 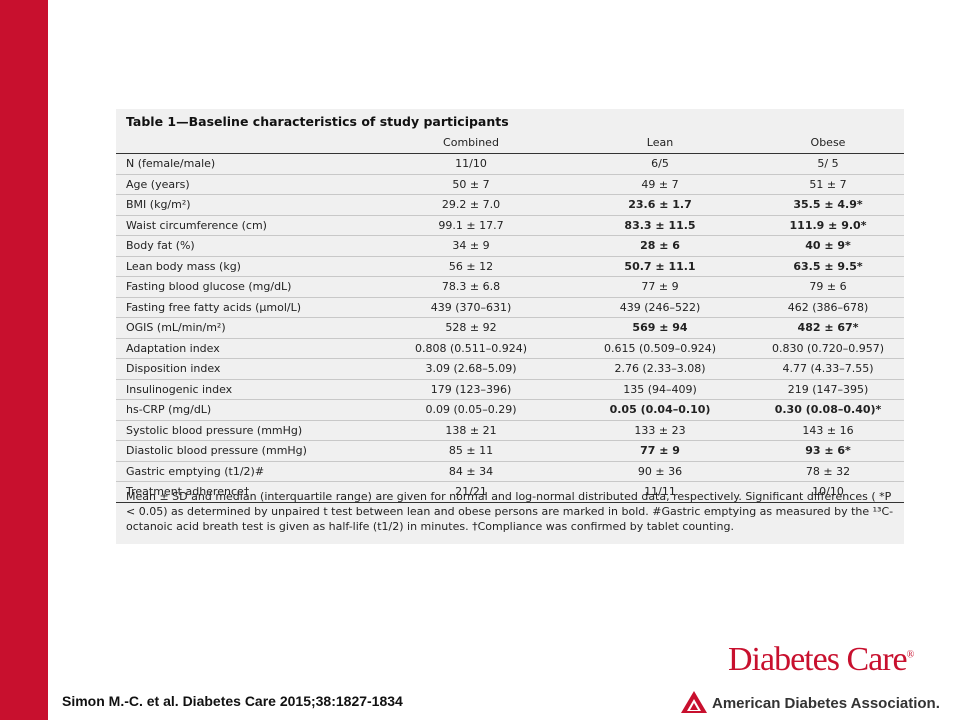 I want to click on obese-value: 0.830 (0.720–0.957), so click(x=828, y=348).